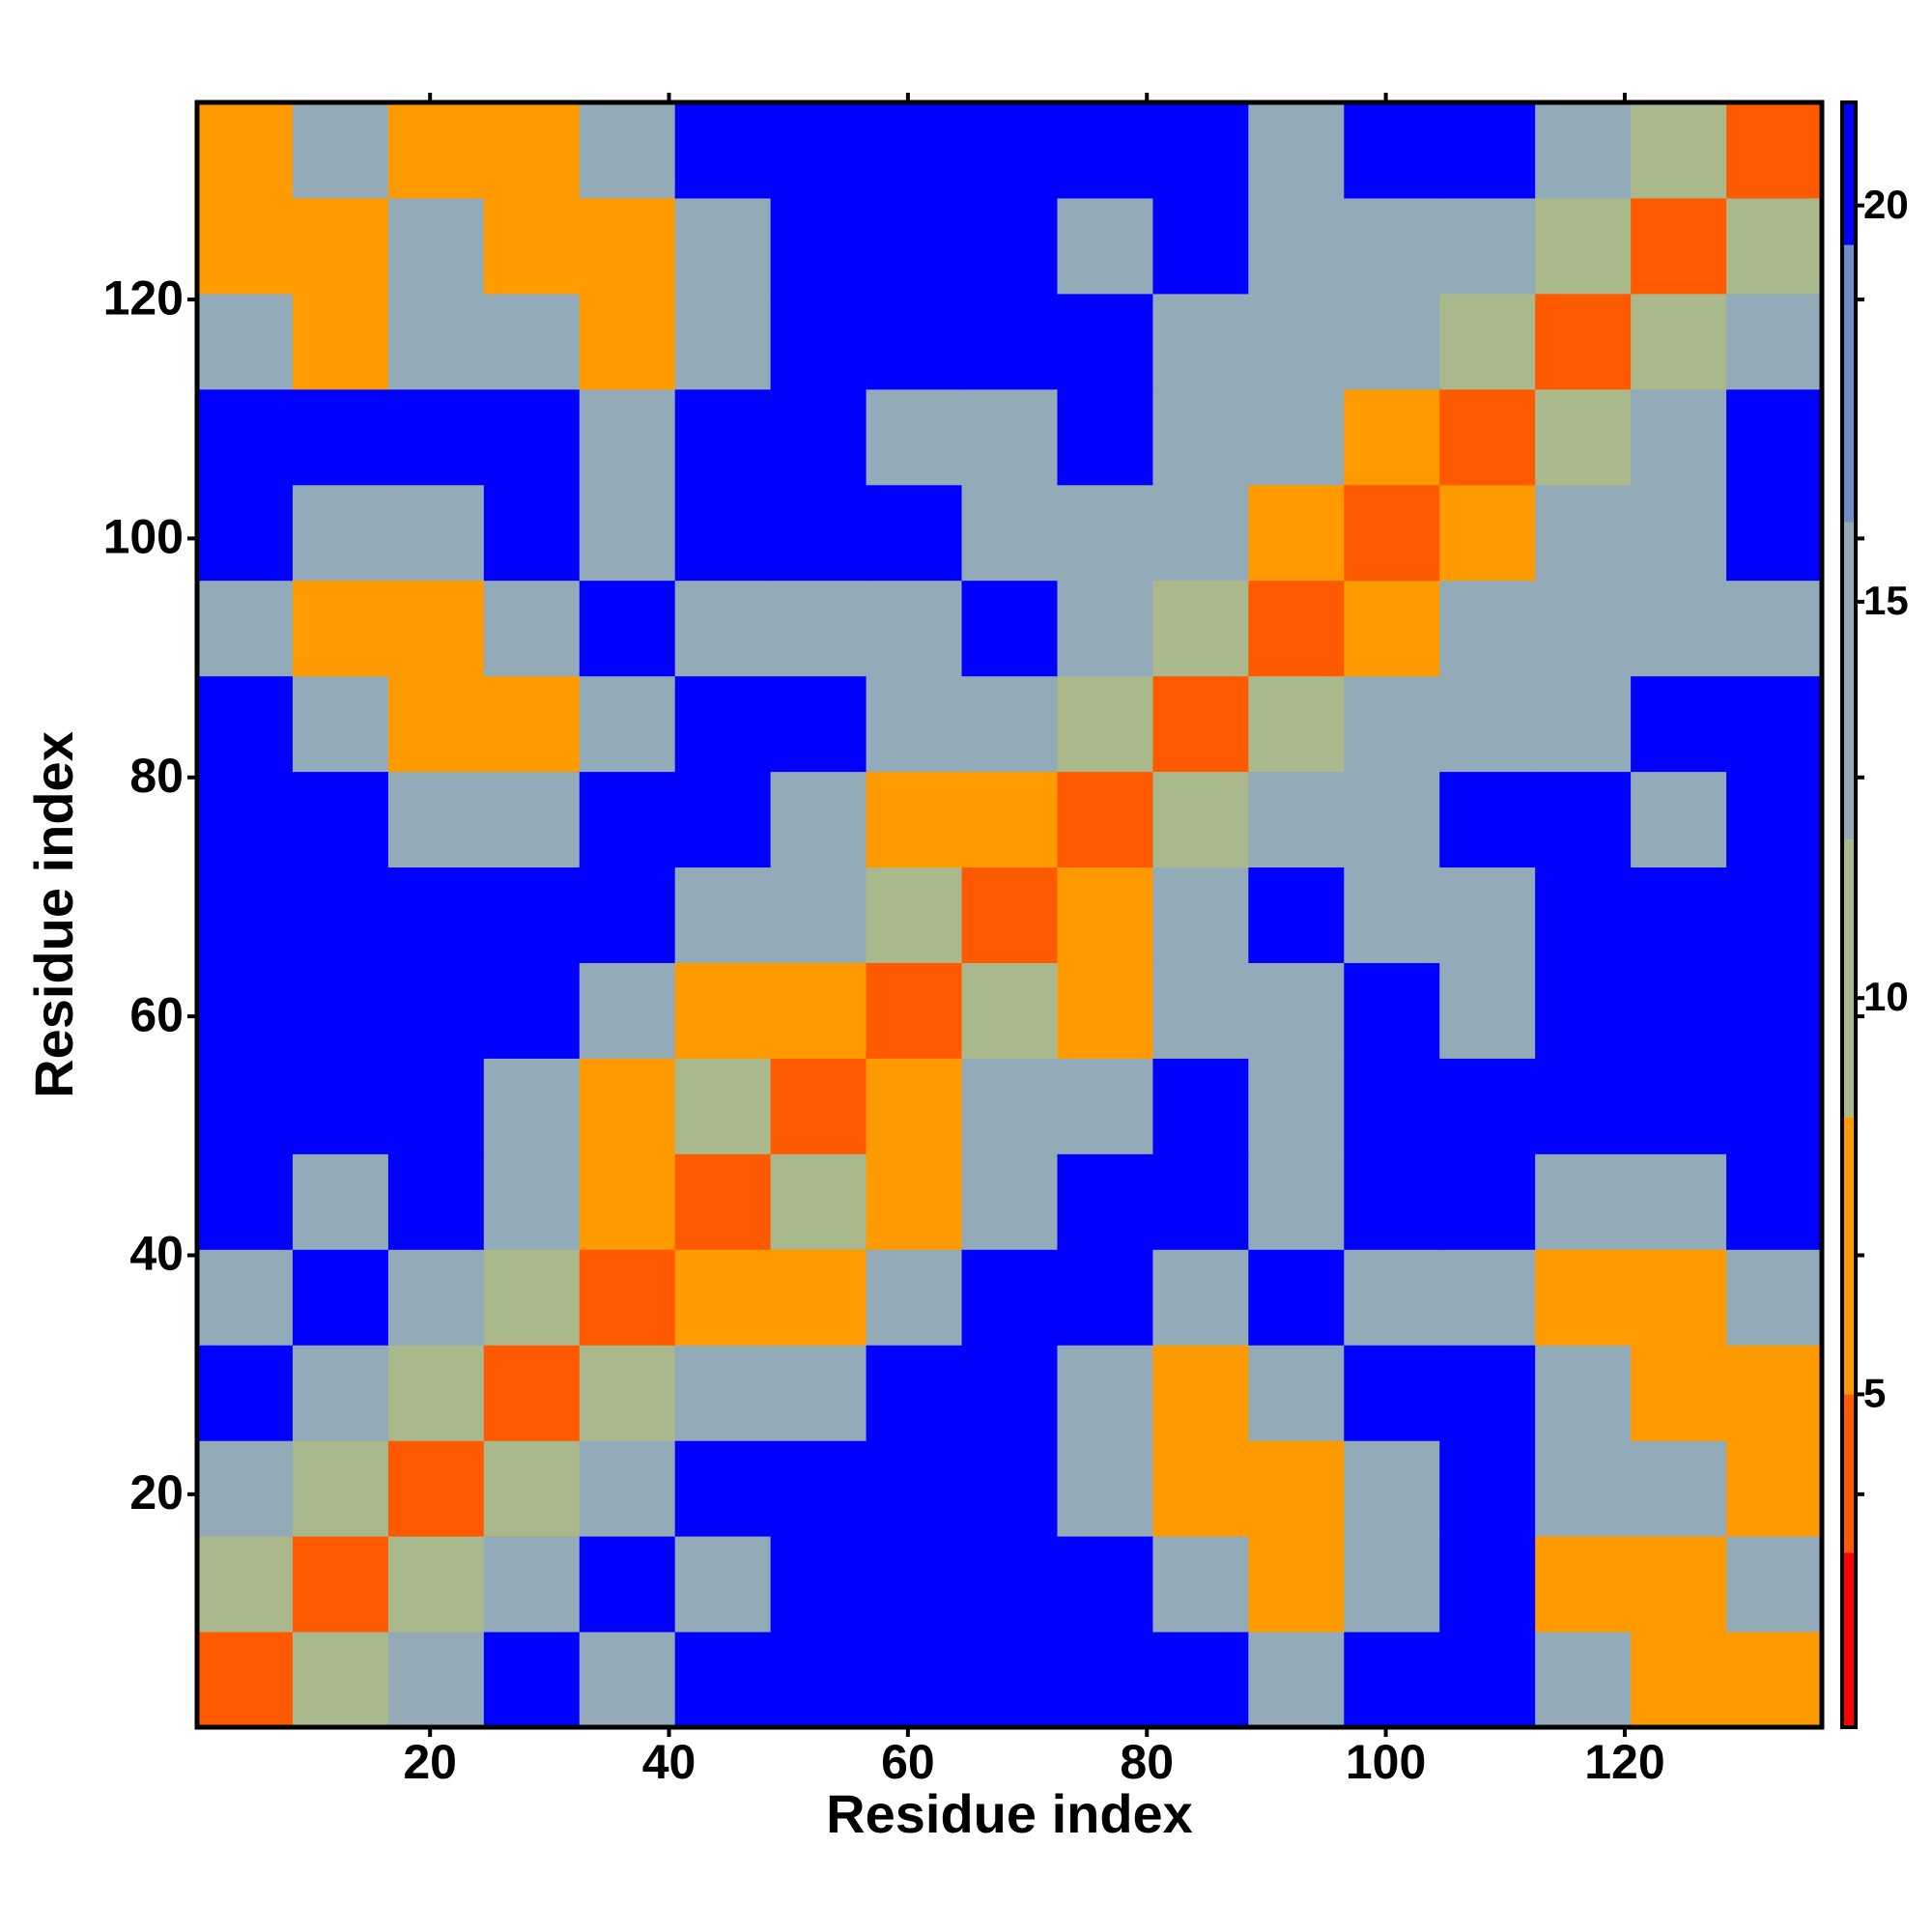 The image size is (1932, 1932). What do you see at coordinates (156, 1492) in the screenshot?
I see `y-tick-label: 20` at bounding box center [156, 1492].